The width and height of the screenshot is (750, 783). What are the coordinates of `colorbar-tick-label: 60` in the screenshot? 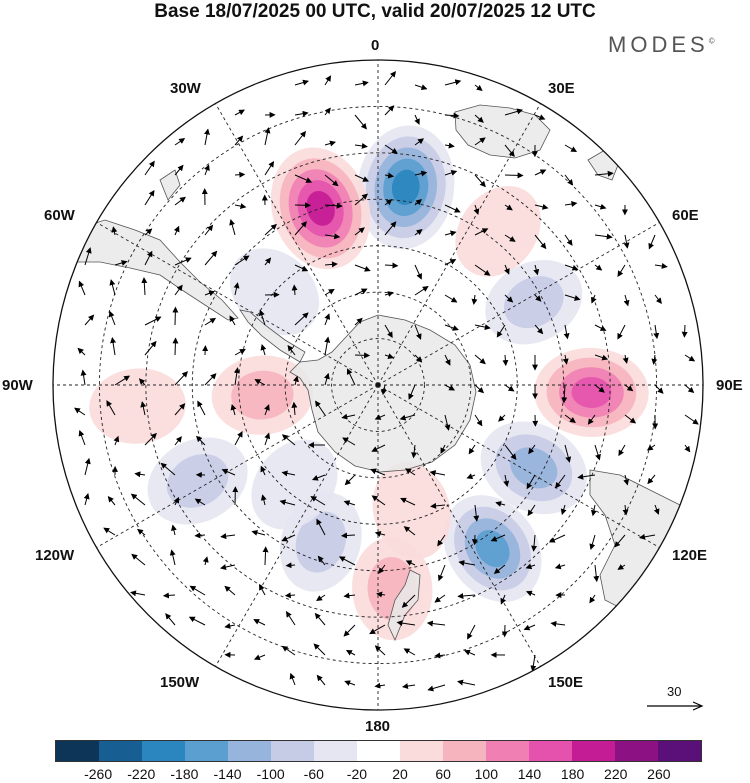 It's located at (443, 774).